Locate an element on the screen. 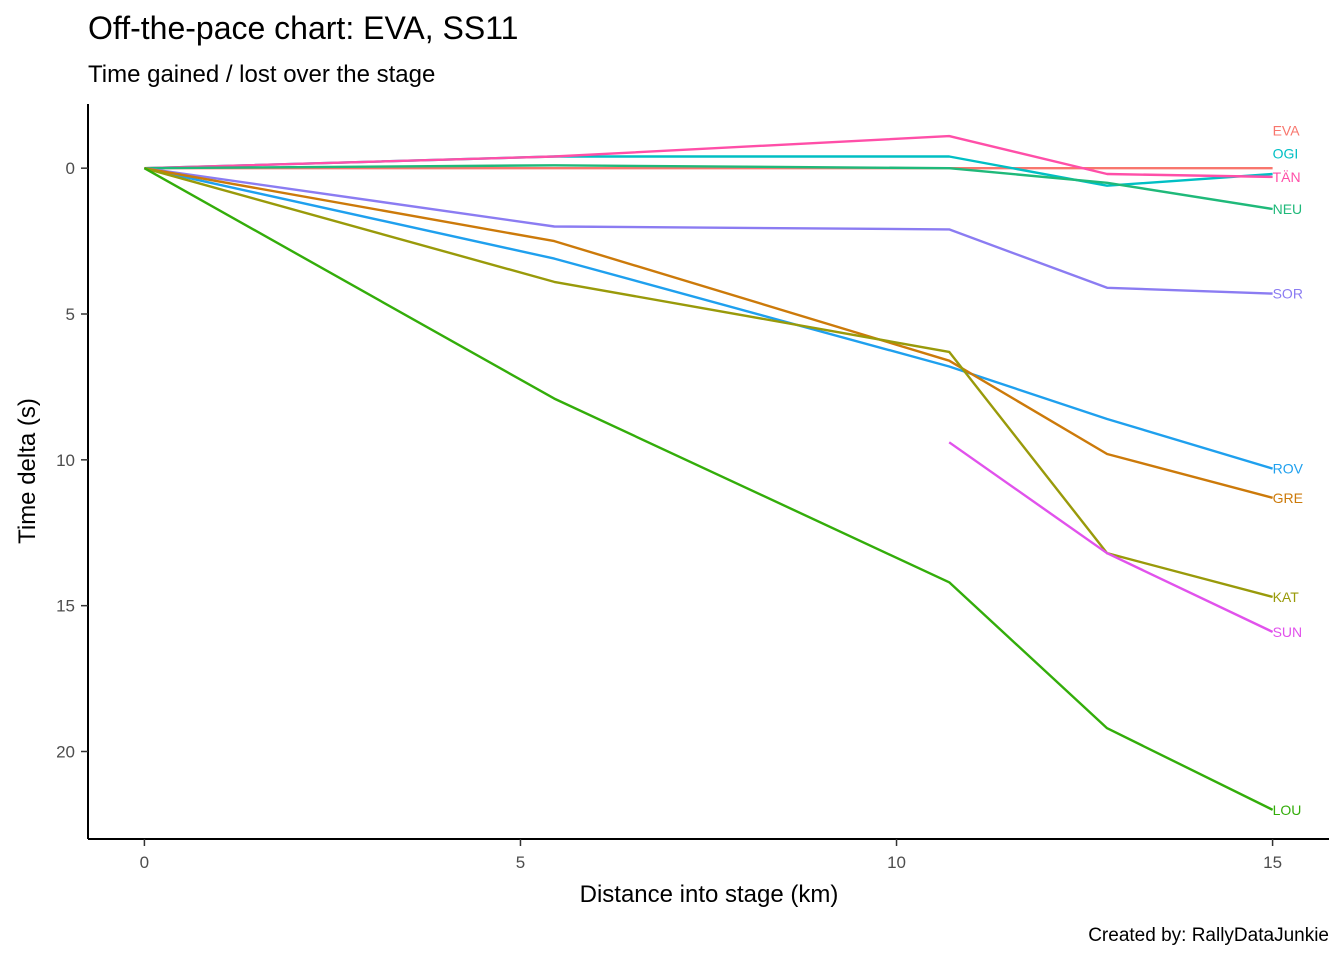 The height and width of the screenshot is (960, 1344). series-label-tän: TÄN is located at coordinates (1287, 177).